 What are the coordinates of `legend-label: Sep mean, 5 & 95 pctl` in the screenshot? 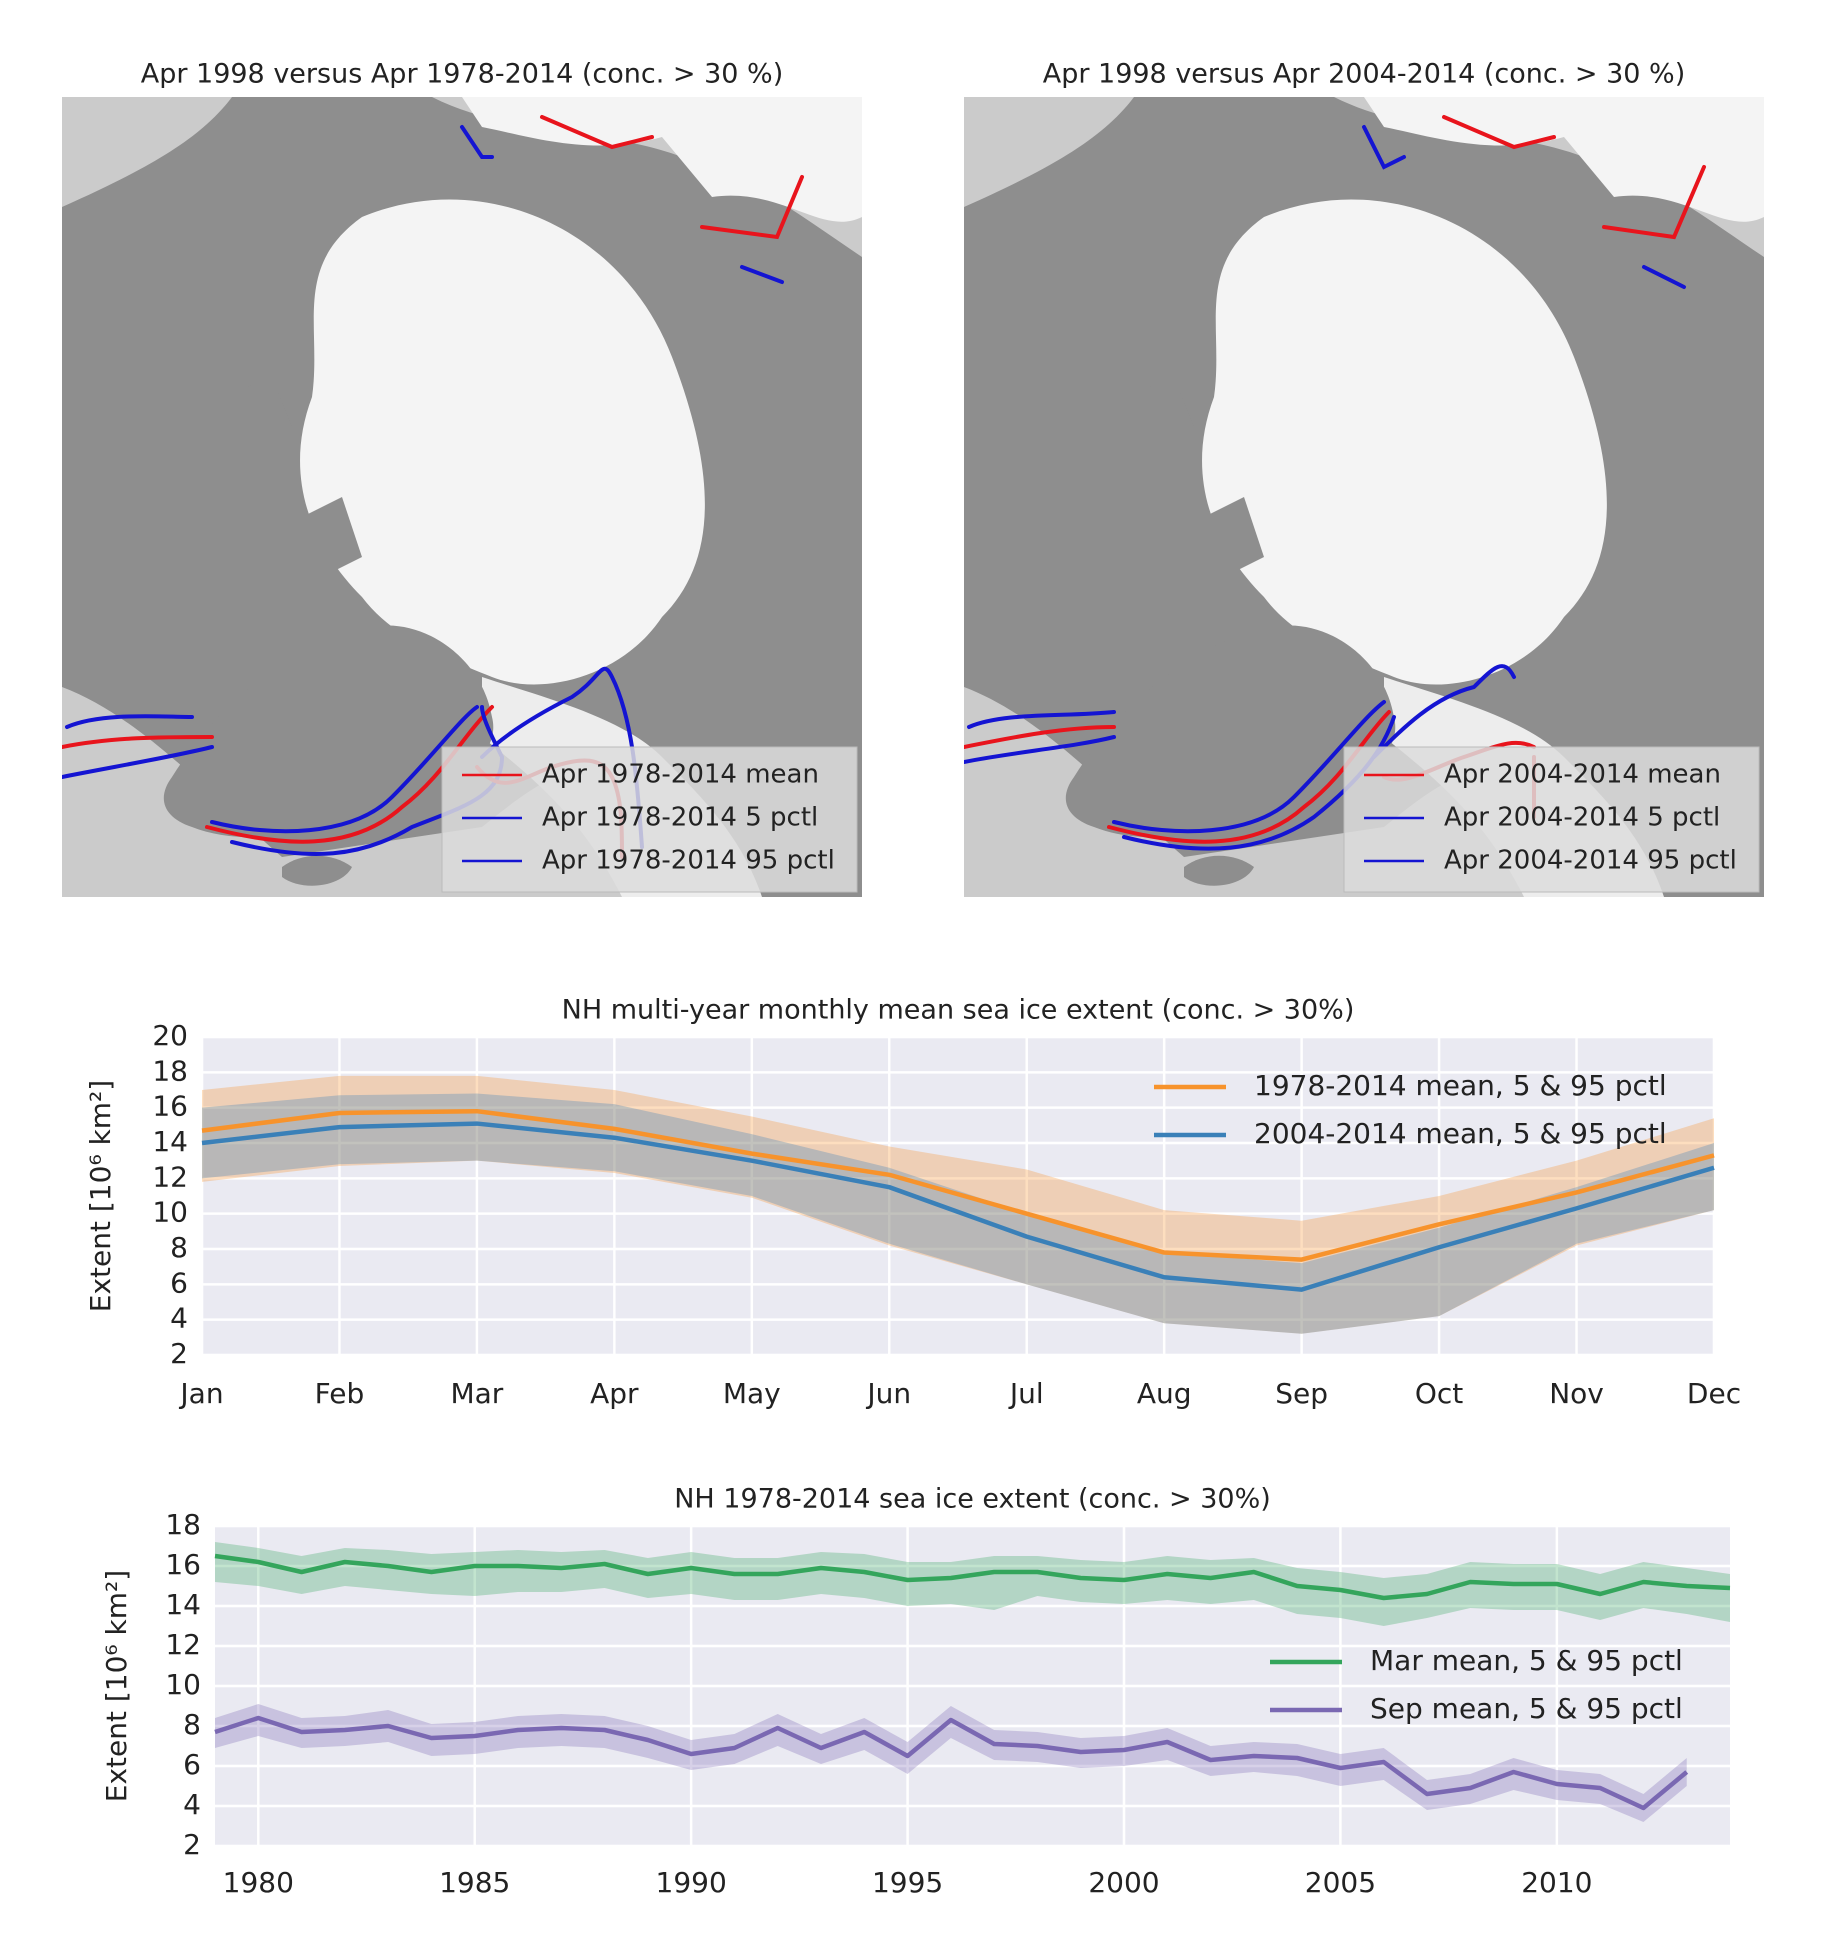 It's located at (1526, 1708).